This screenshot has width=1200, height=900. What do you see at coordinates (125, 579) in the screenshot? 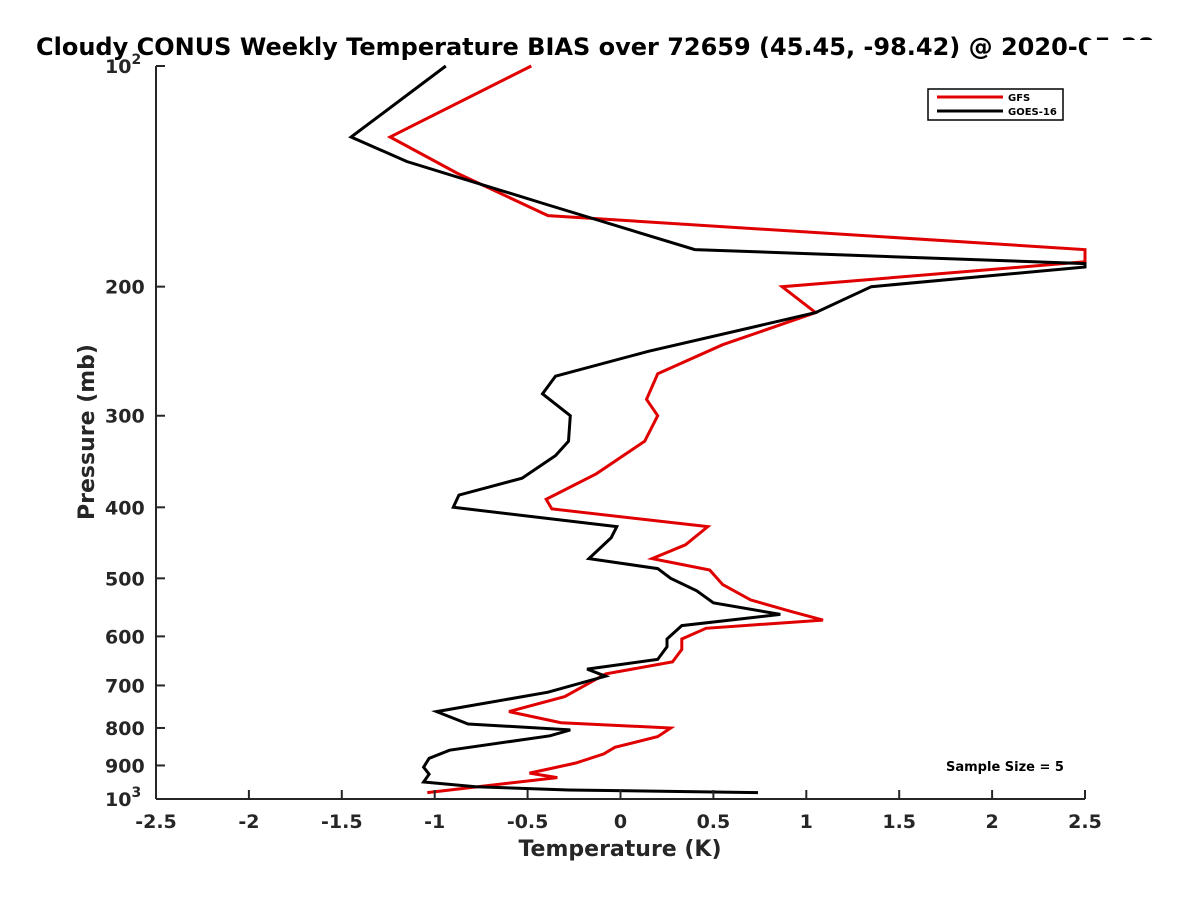
I see `y-tick-label: 500` at bounding box center [125, 579].